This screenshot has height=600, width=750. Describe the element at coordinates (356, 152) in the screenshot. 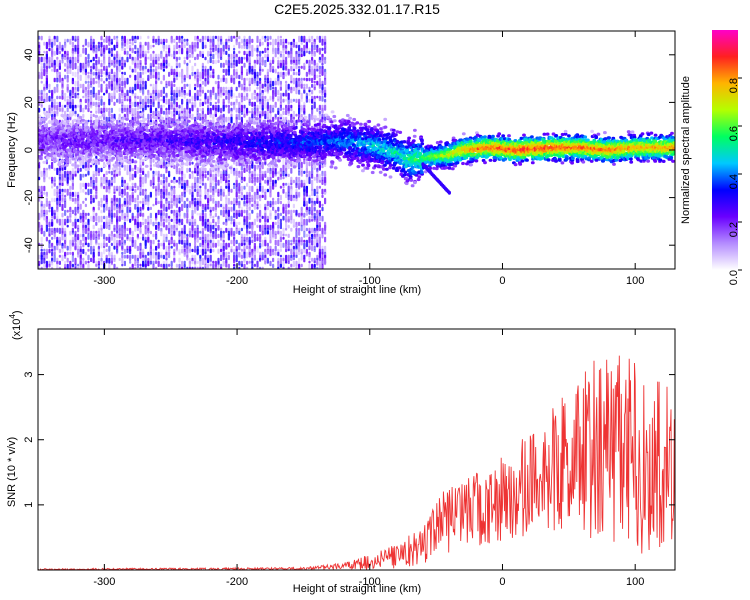

I see `spectrogram-signal-layer` at that location.